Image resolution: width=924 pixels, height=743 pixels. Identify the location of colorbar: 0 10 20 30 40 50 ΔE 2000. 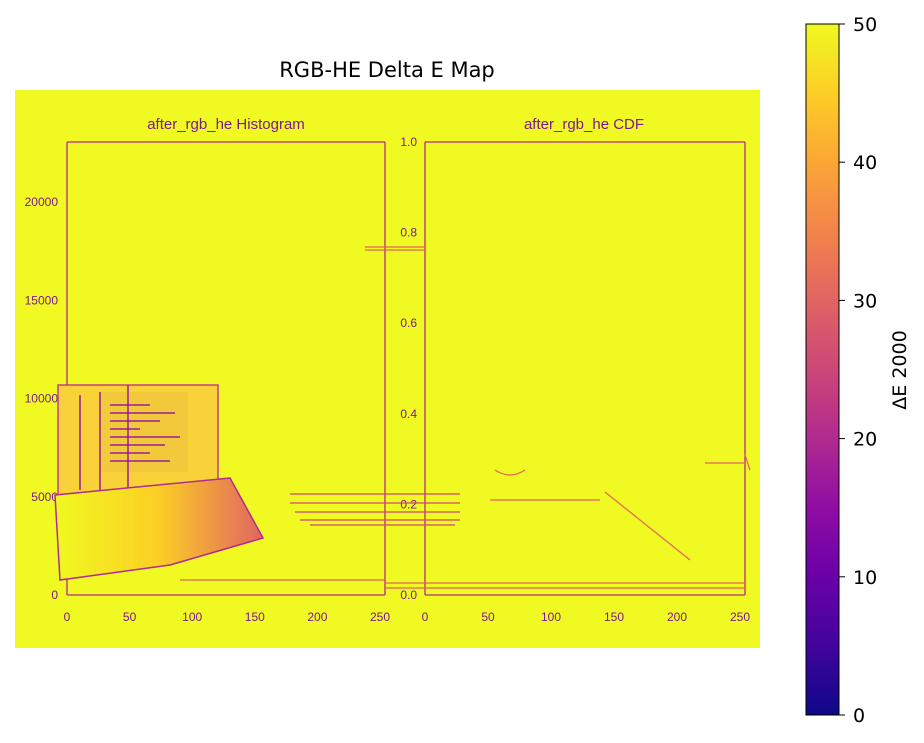
(858, 370).